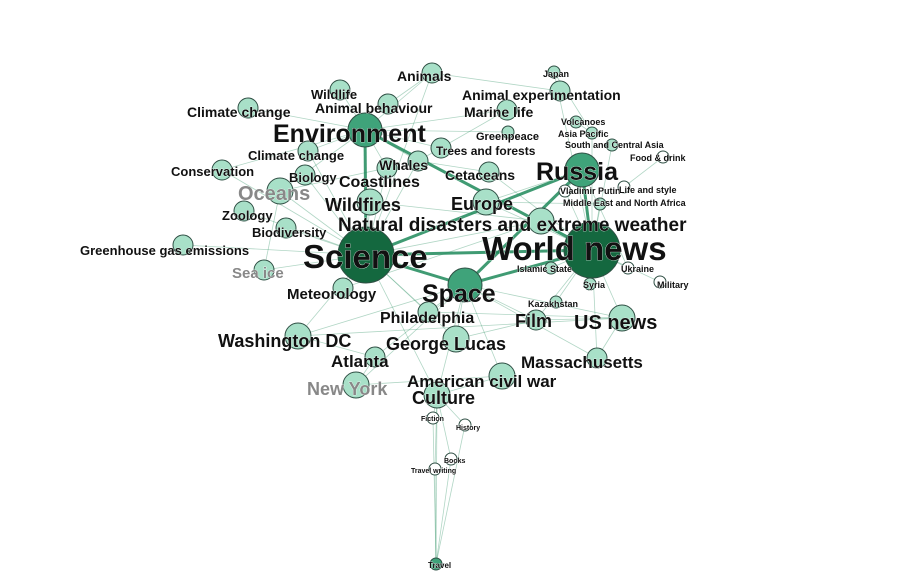 This screenshot has width=908, height=571. I want to click on label-fiction: Fiction, so click(432, 419).